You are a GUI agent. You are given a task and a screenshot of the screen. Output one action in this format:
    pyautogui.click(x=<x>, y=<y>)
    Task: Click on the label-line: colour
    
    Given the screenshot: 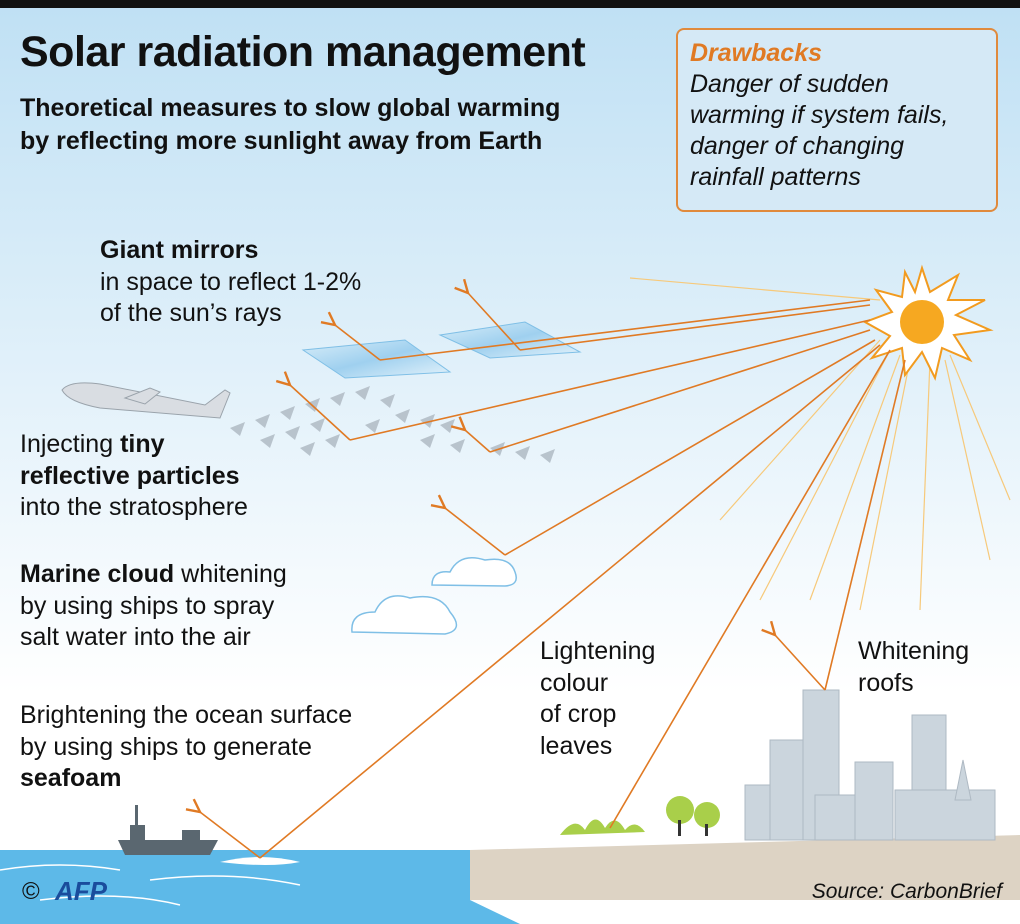 What is the action you would take?
    pyautogui.click(x=597, y=684)
    